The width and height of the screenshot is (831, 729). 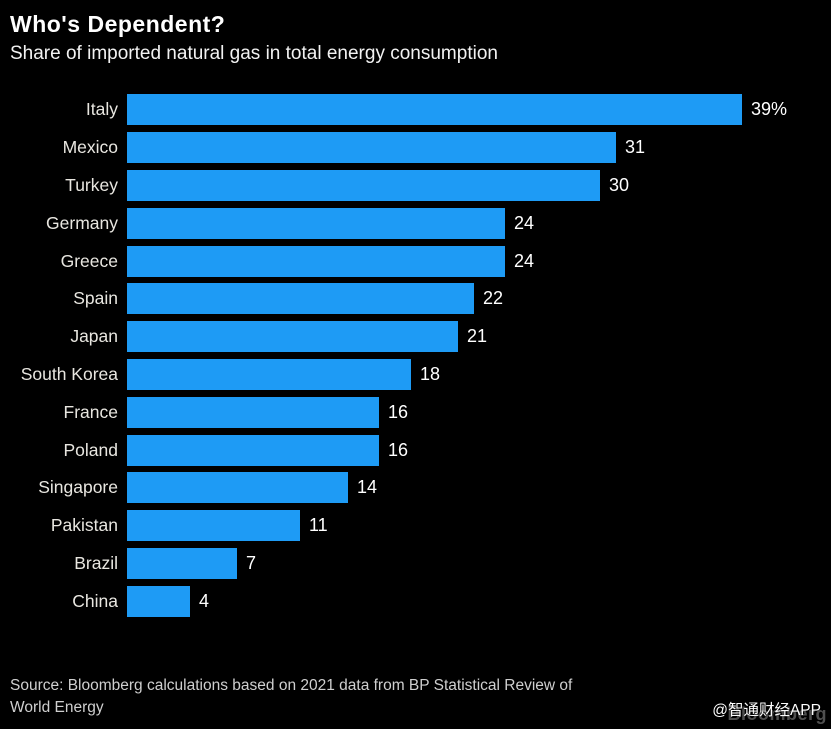 What do you see at coordinates (479, 299) in the screenshot?
I see `bar-track: 22` at bounding box center [479, 299].